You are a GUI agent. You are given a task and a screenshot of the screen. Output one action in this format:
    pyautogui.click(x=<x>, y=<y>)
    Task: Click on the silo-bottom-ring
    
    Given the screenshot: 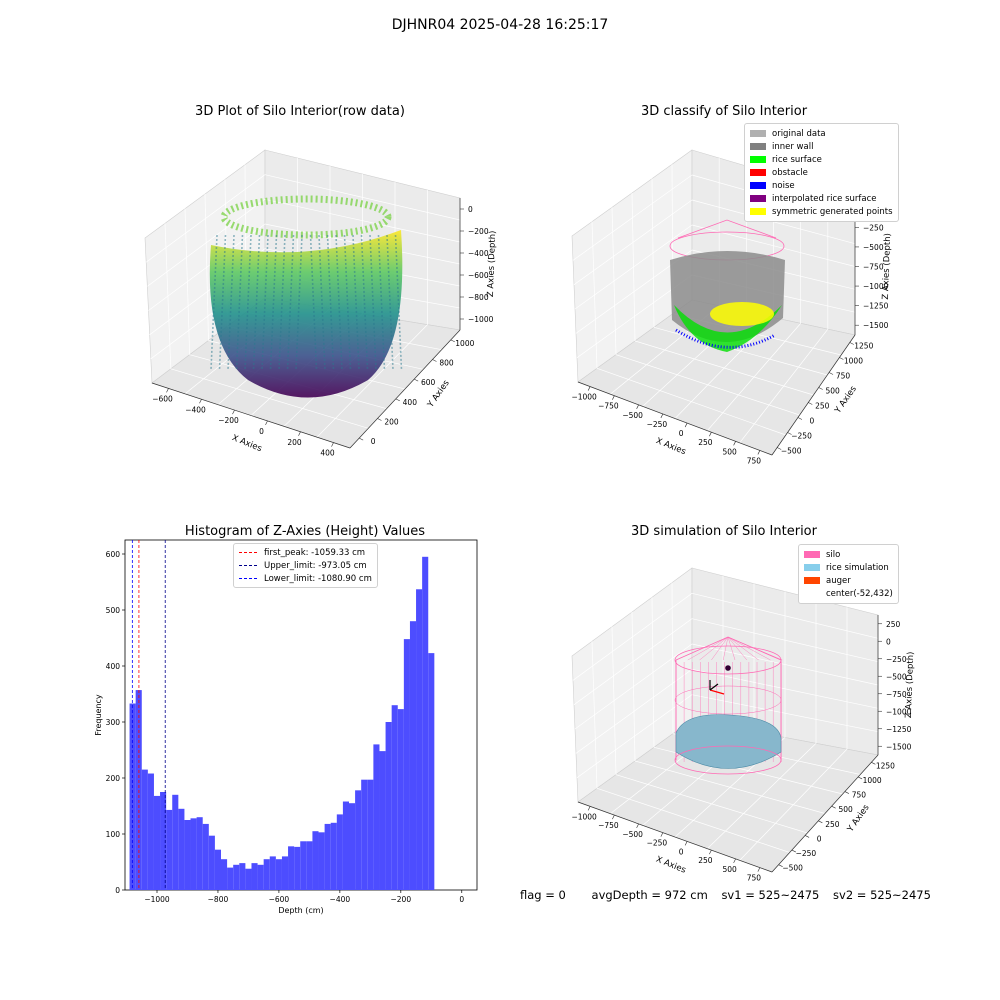 What is the action you would take?
    pyautogui.click(x=728, y=760)
    